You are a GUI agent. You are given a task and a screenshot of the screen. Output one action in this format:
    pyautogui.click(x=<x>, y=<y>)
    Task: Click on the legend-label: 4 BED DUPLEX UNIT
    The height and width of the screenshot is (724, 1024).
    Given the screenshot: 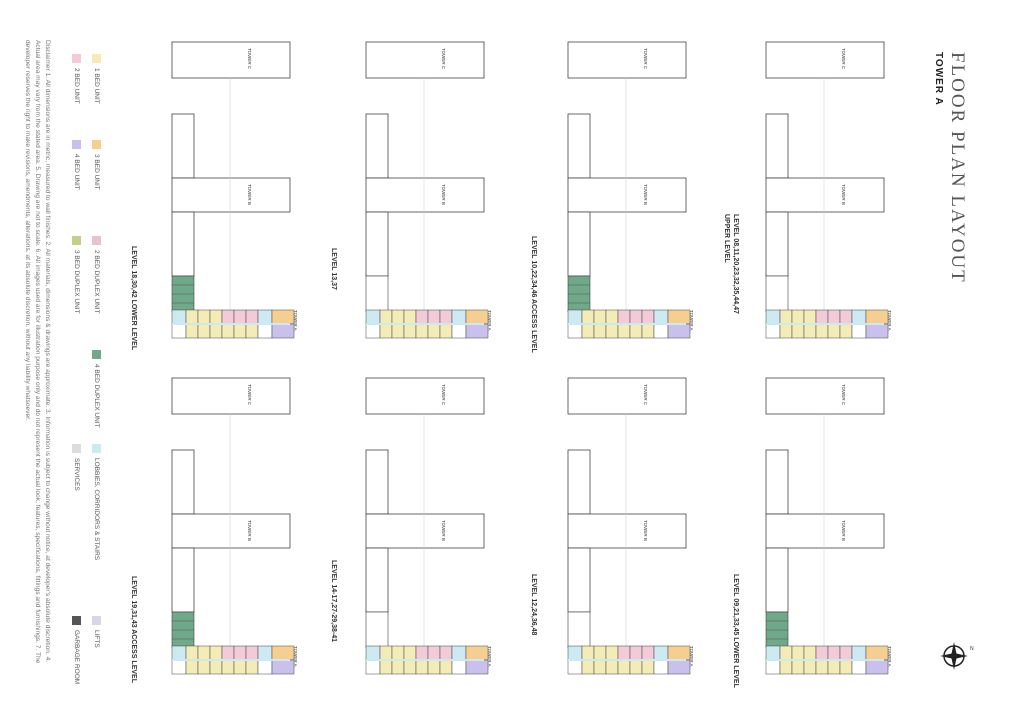 What is the action you would take?
    pyautogui.click(x=96, y=396)
    